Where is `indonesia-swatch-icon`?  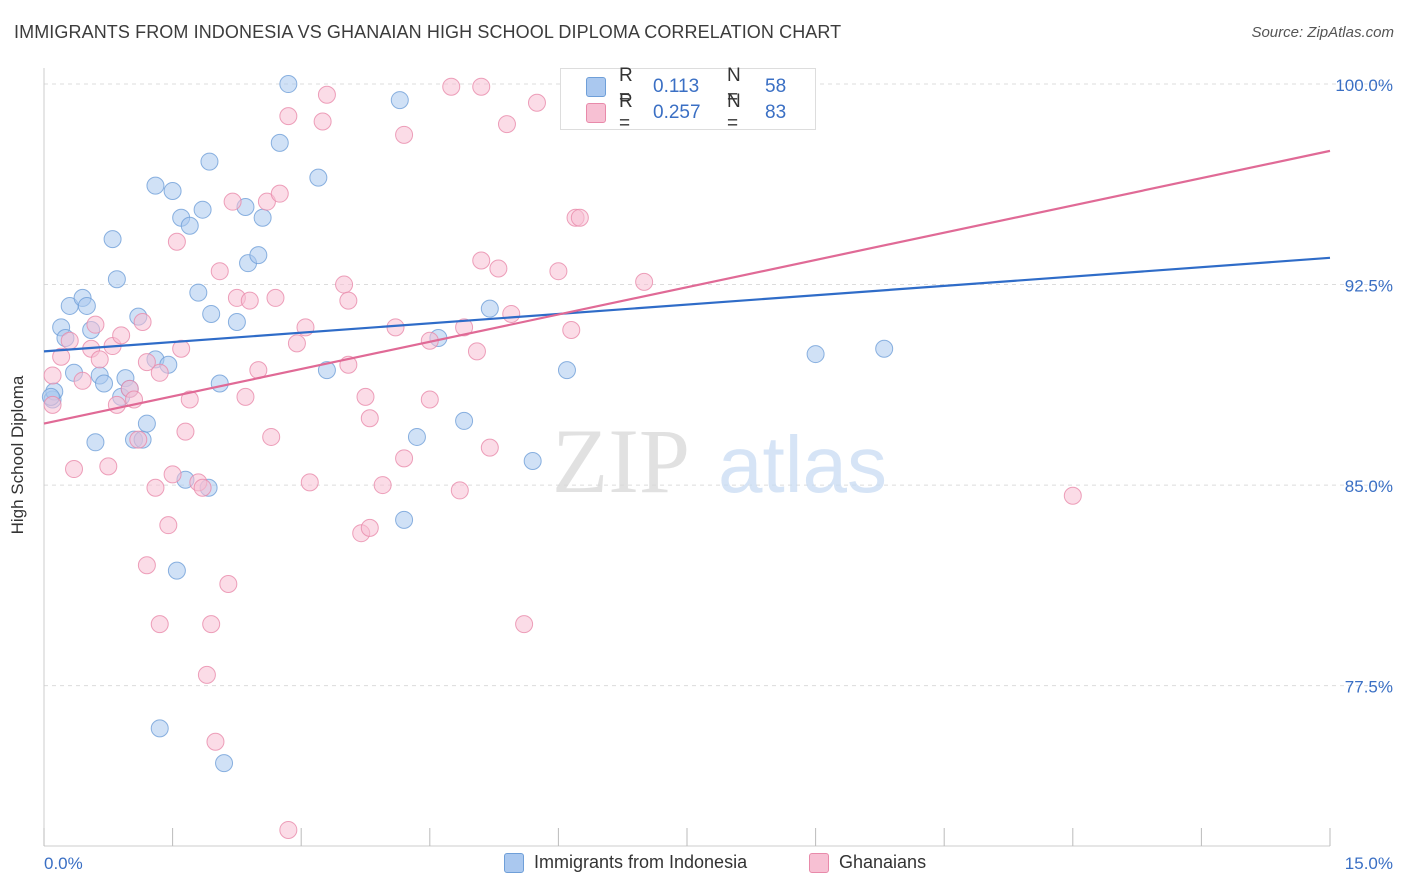
indonesia-swatch-icon is located at coordinates (596, 87).